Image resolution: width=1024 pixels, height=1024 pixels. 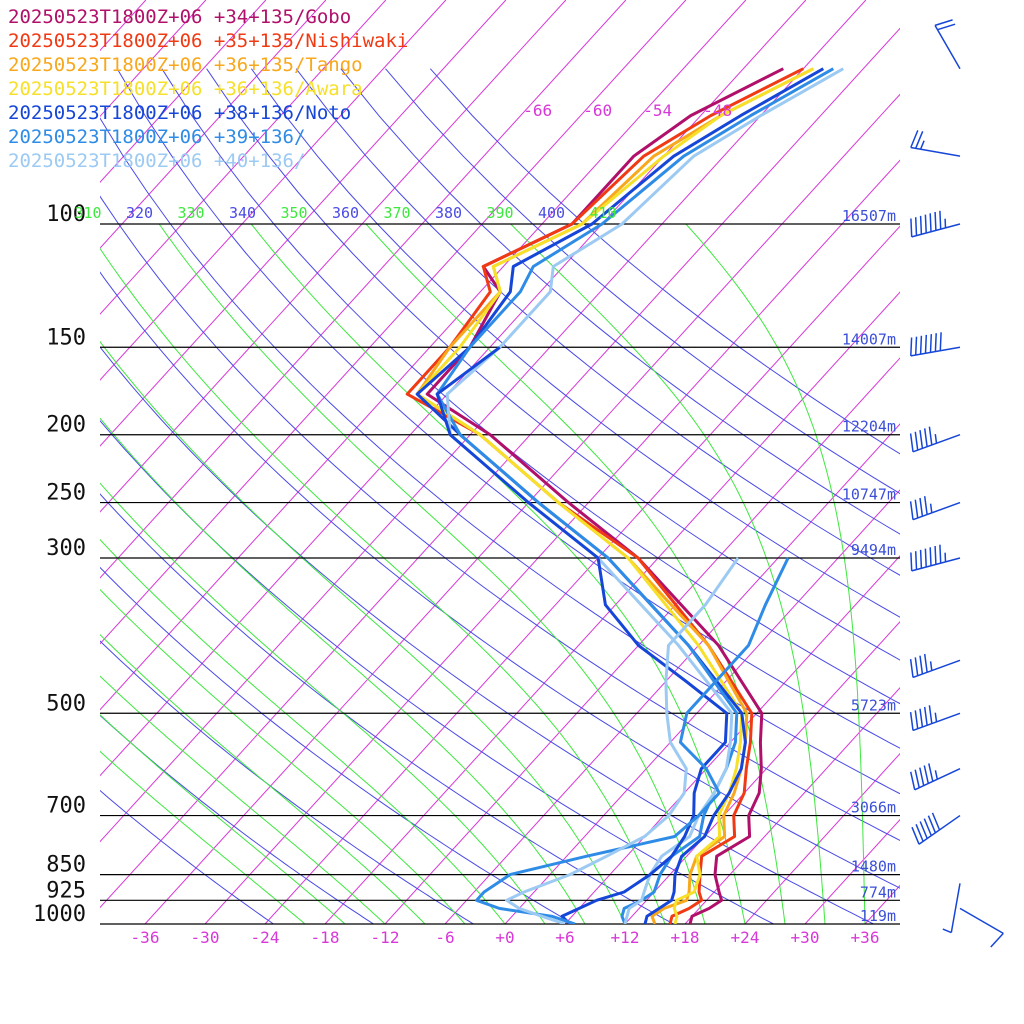 I want to click on theta-label: 310, so click(x=87, y=213).